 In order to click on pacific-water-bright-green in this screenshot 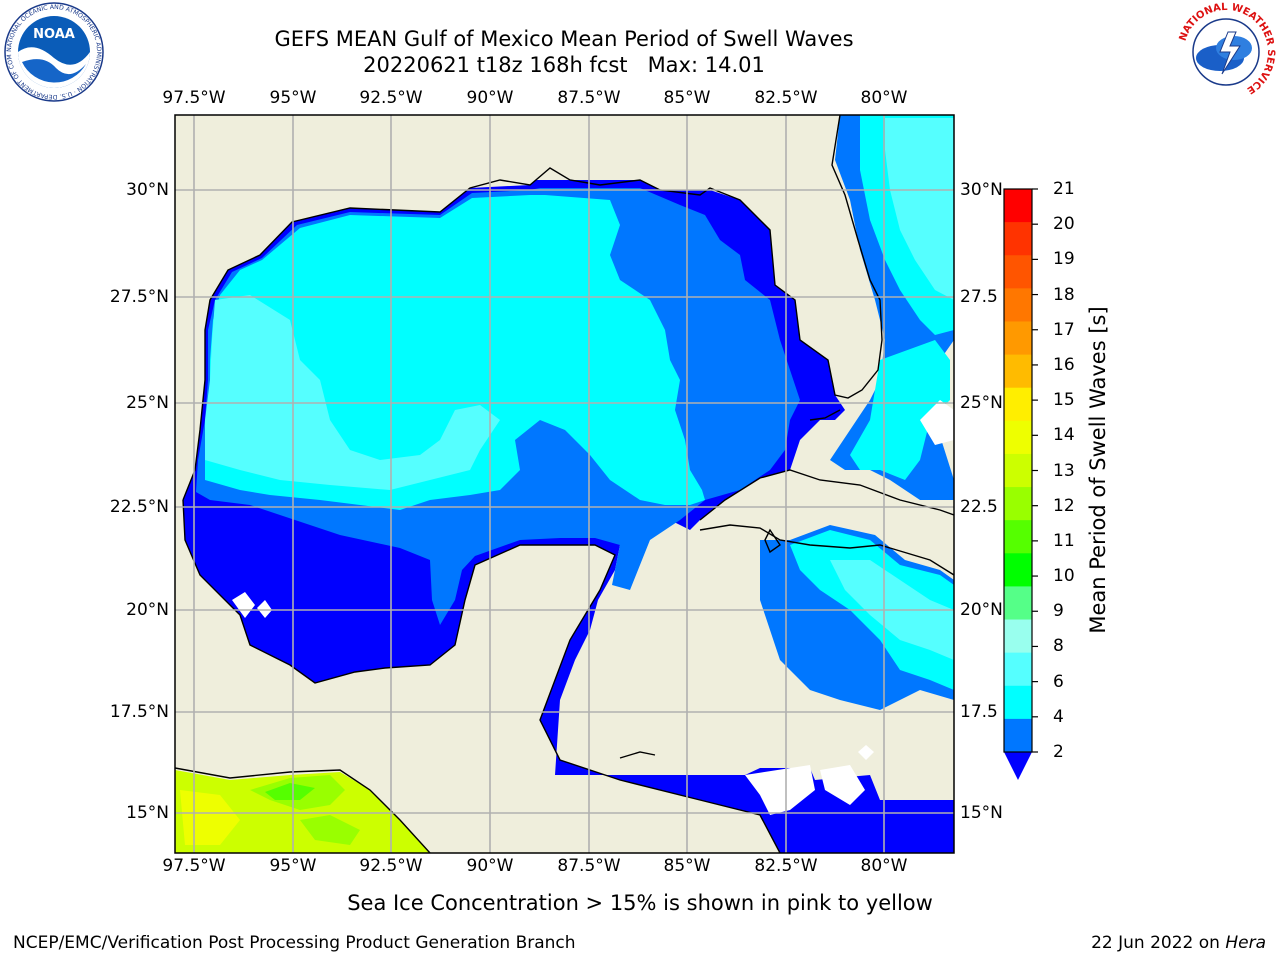, I will do `click(290, 791)`.